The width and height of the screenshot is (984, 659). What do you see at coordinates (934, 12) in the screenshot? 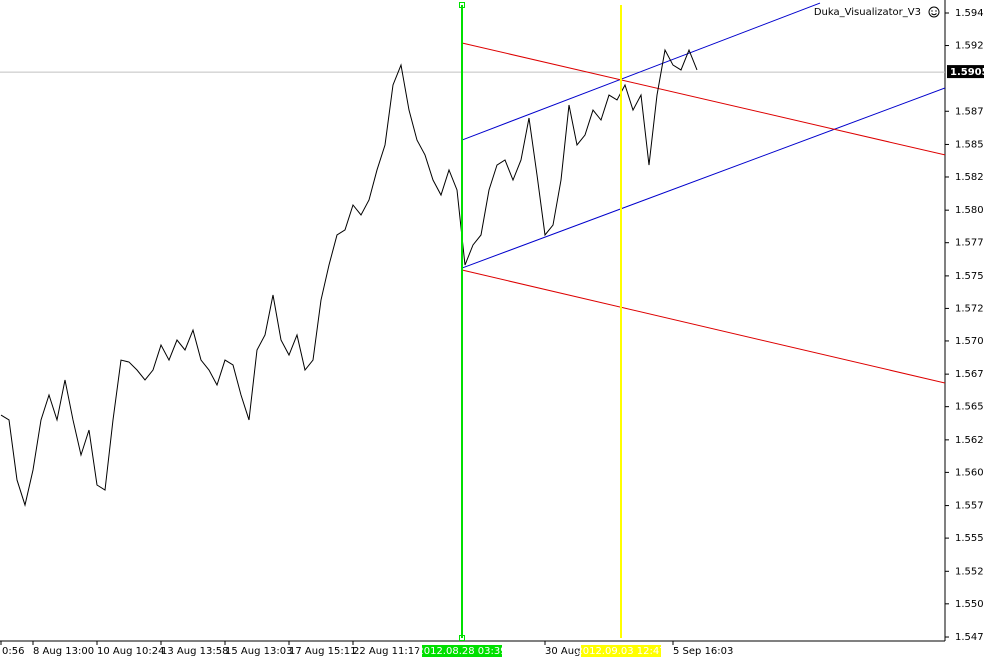
I see `smiley-icon` at bounding box center [934, 12].